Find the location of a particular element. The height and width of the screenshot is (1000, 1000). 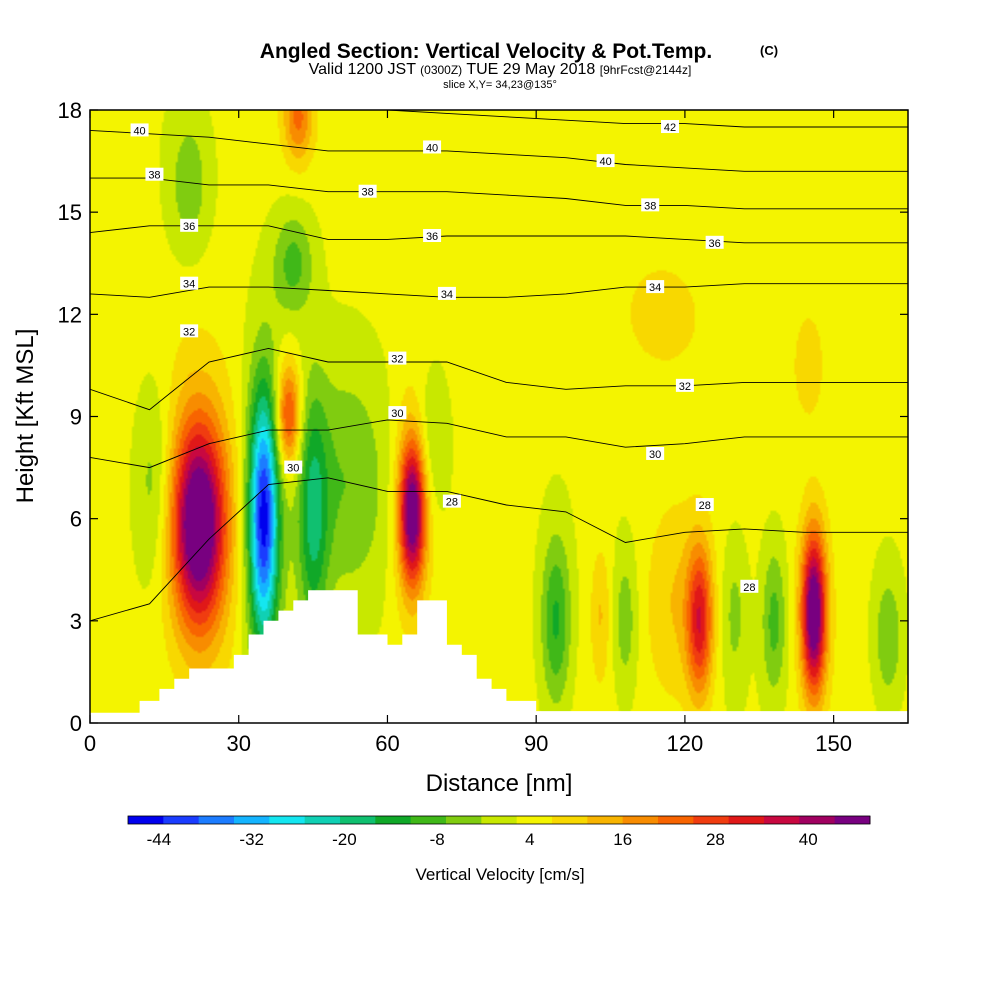

contour-label-text: 38 is located at coordinates (154, 176).